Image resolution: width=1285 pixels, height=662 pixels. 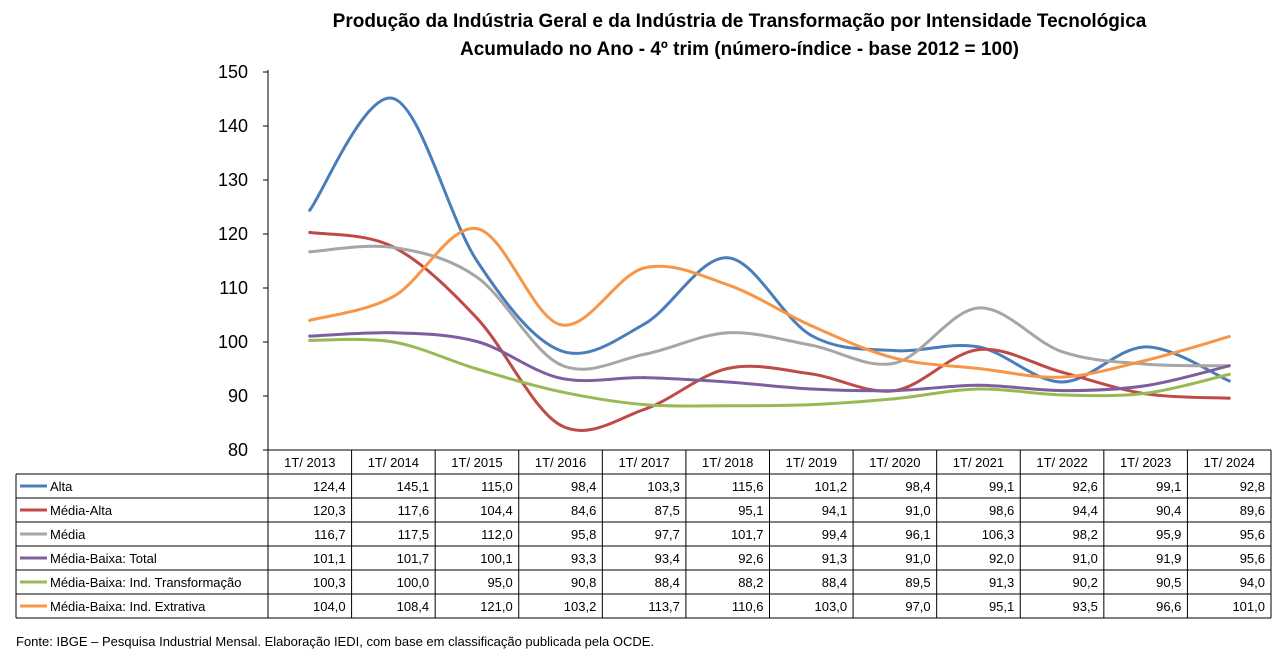 I want to click on y-tick-label: 120, so click(x=233, y=234).